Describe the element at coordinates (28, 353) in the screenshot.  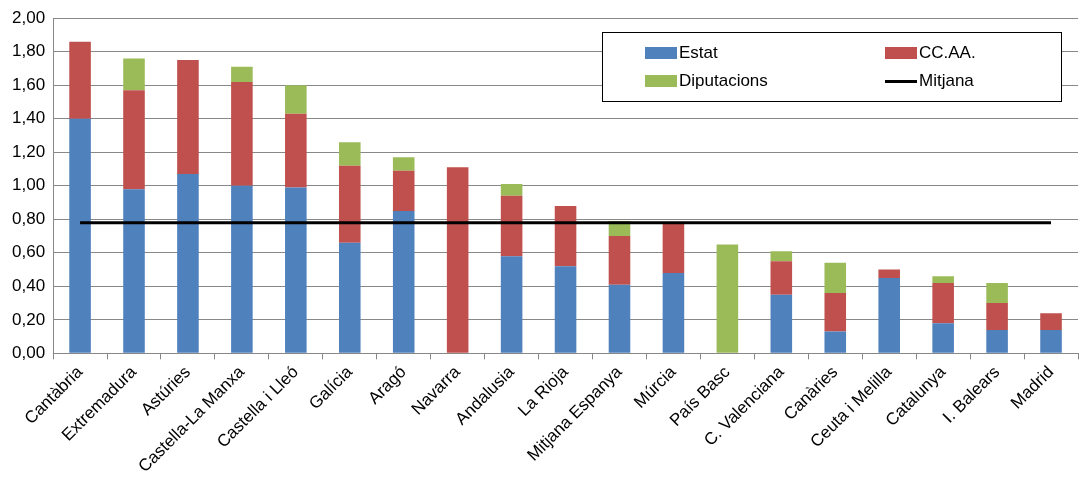
I see `y-tick-label: 0,00` at that location.